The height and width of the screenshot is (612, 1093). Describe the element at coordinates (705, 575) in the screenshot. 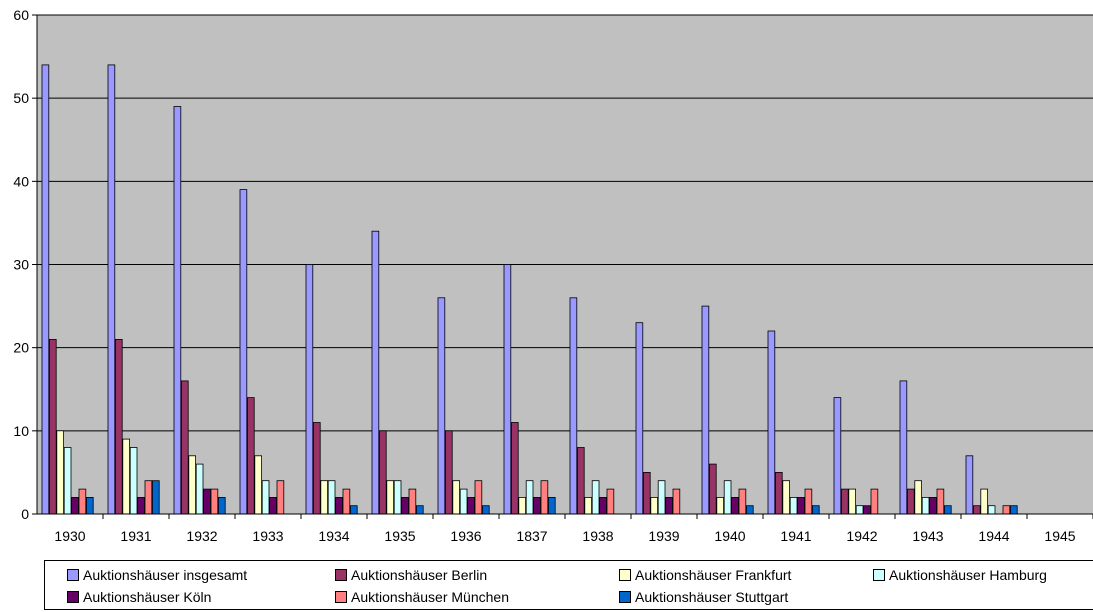

I see `legend-item: Auktionshäuser Frankfurt` at that location.